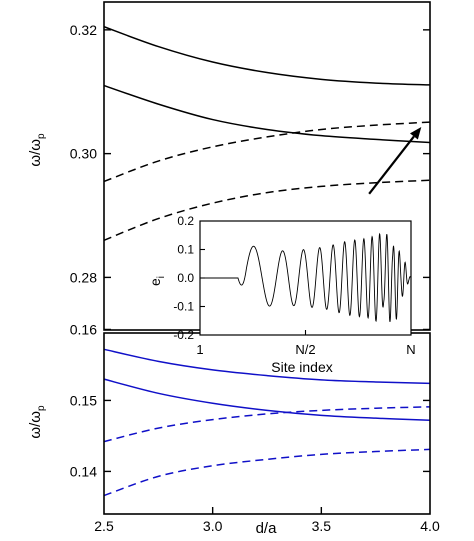  Describe the element at coordinates (415, 133) in the screenshot. I see `arrow-head` at that location.